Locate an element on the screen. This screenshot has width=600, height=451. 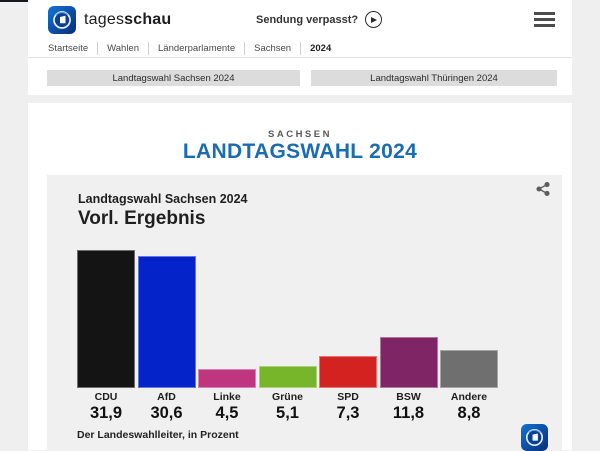
bar-value-afd: 30,6 is located at coordinates (166, 413).